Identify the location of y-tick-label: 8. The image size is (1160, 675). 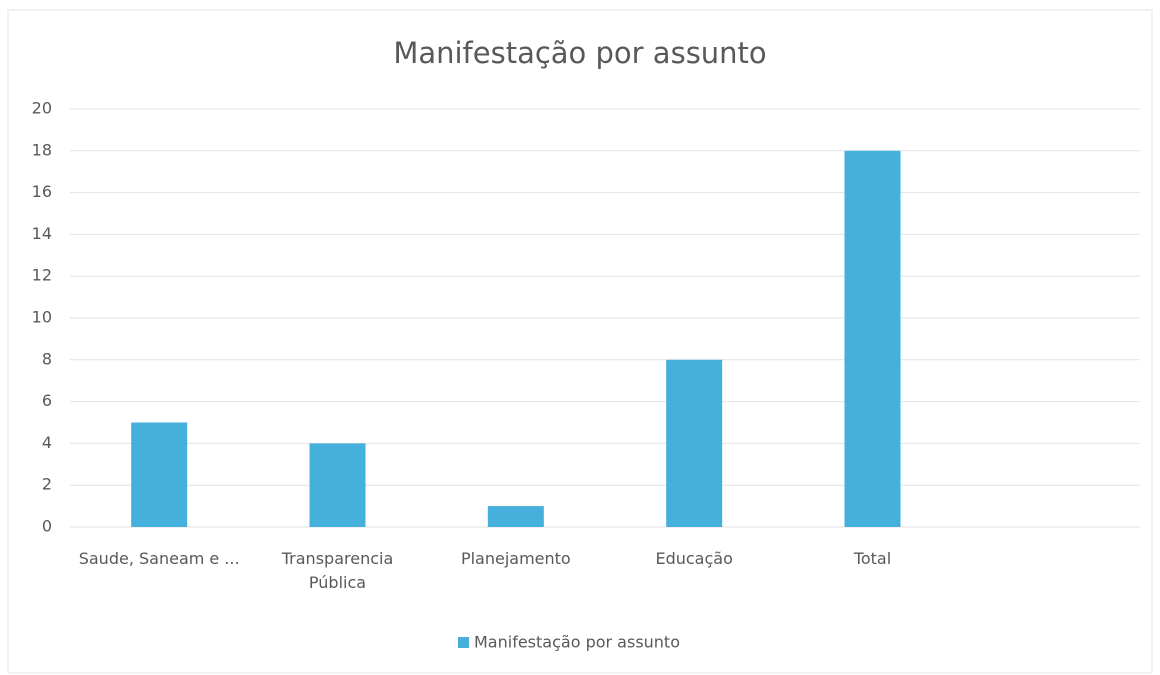
(47, 358).